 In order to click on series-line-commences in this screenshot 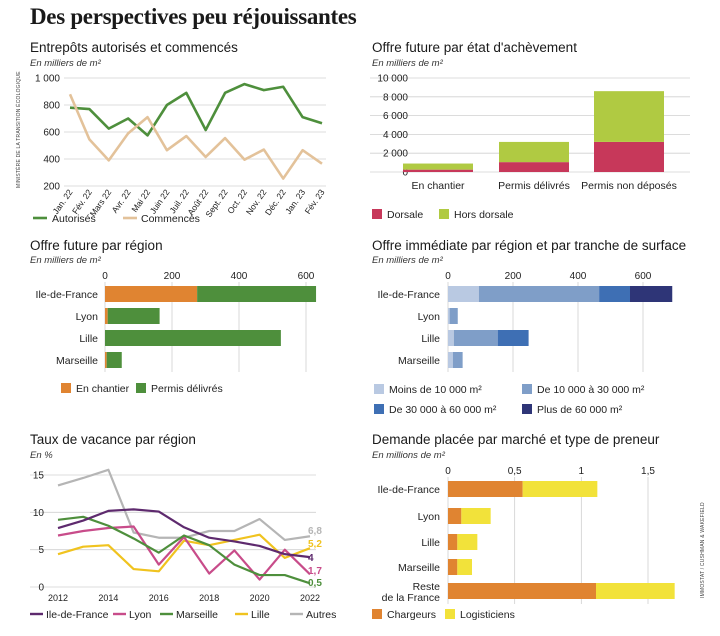, I will do `click(195, 136)`.